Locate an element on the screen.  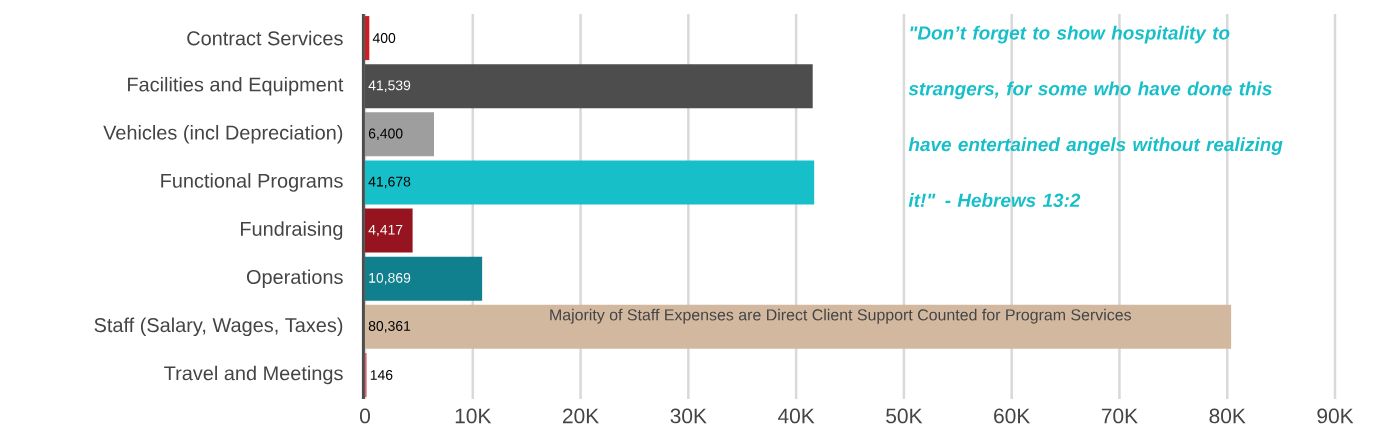
data-label: 80,361 is located at coordinates (389, 327).